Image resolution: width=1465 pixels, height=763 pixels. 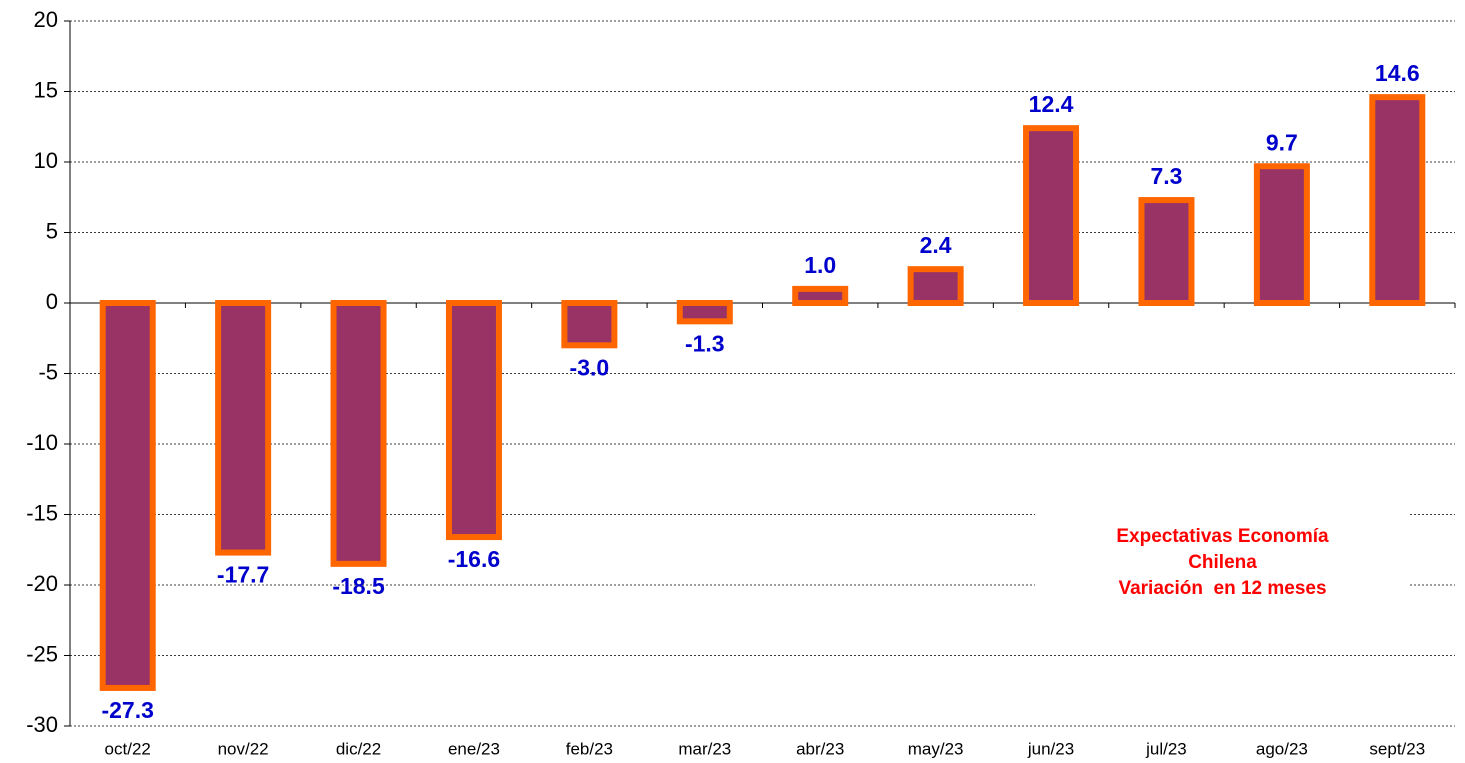 I want to click on value-label: 7.3, so click(x=1166, y=176).